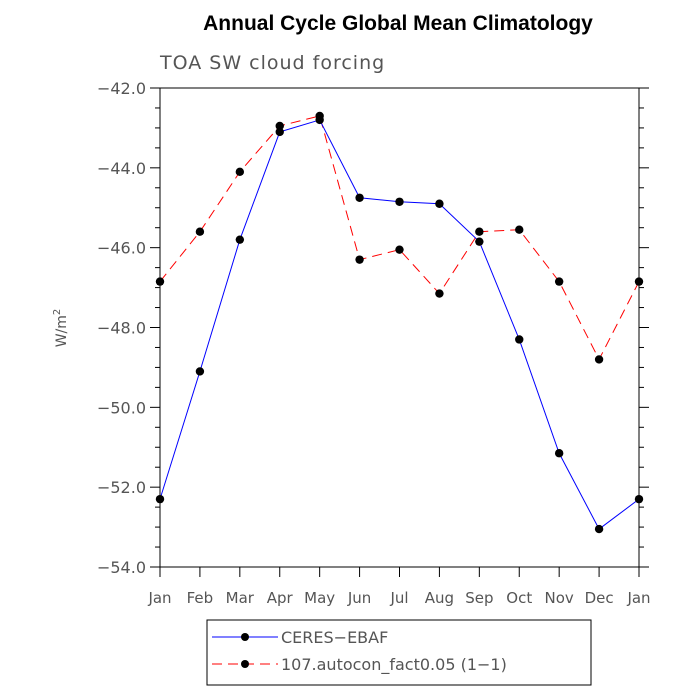 The height and width of the screenshot is (700, 700). What do you see at coordinates (121, 567) in the screenshot?
I see `y-tick-label: −54.0` at bounding box center [121, 567].